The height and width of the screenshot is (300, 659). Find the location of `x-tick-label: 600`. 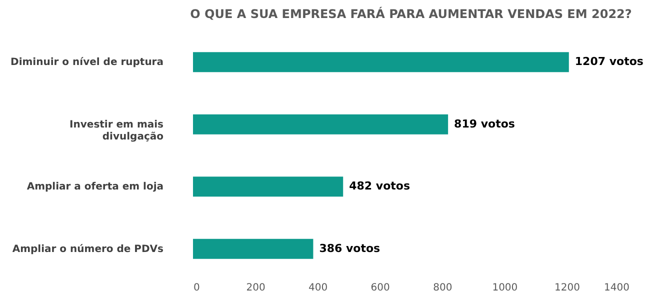

x-tick-label: 600 is located at coordinates (380, 288).